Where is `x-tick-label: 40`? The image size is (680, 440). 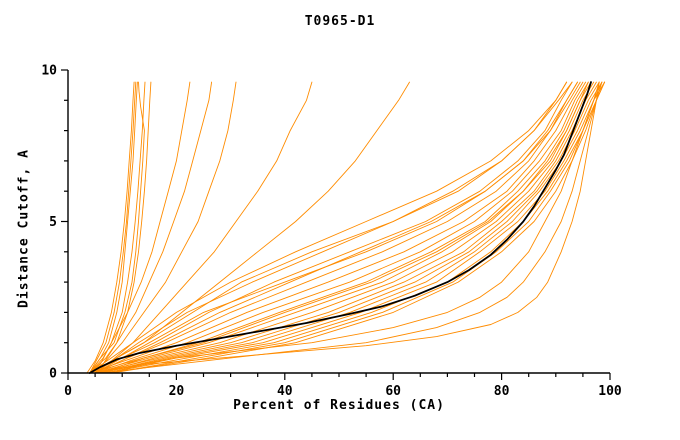
x-tick-label: 40 is located at coordinates (285, 391).